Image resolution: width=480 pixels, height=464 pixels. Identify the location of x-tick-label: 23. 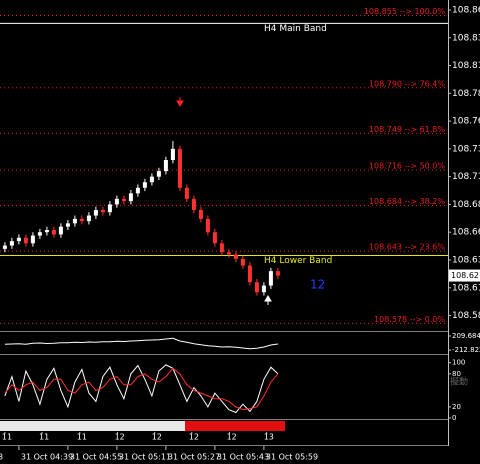
(1, 457).